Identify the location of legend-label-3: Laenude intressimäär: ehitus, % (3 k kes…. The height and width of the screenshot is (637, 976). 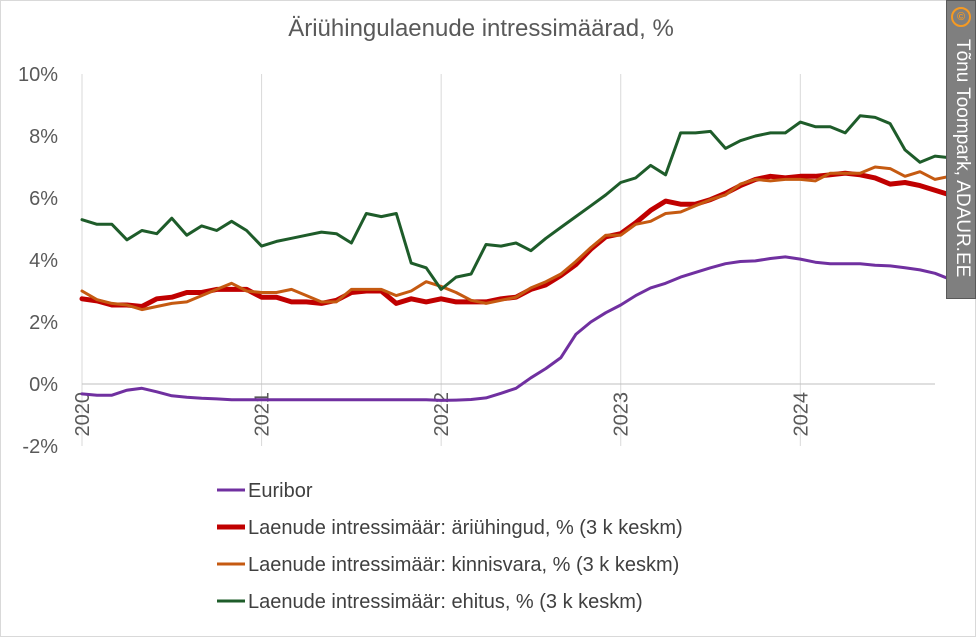
(445, 602).